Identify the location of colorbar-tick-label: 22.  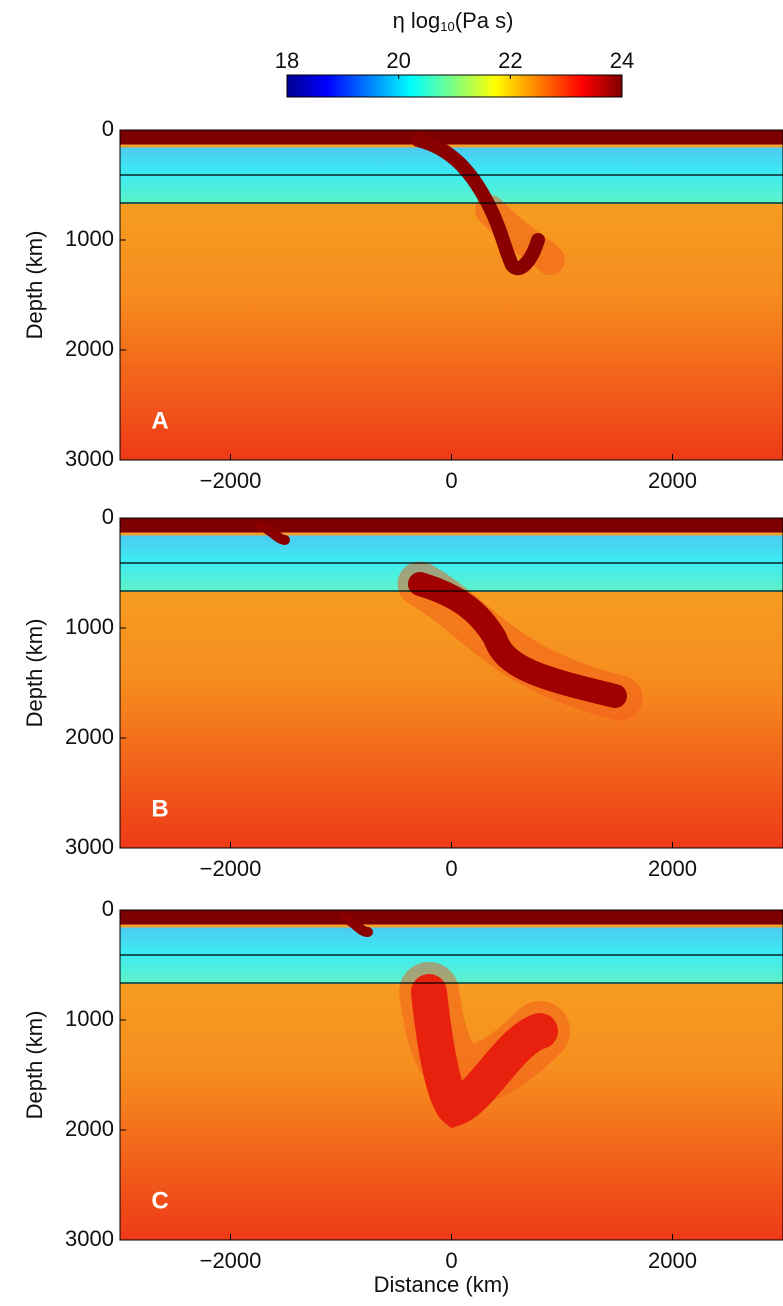
(510, 60).